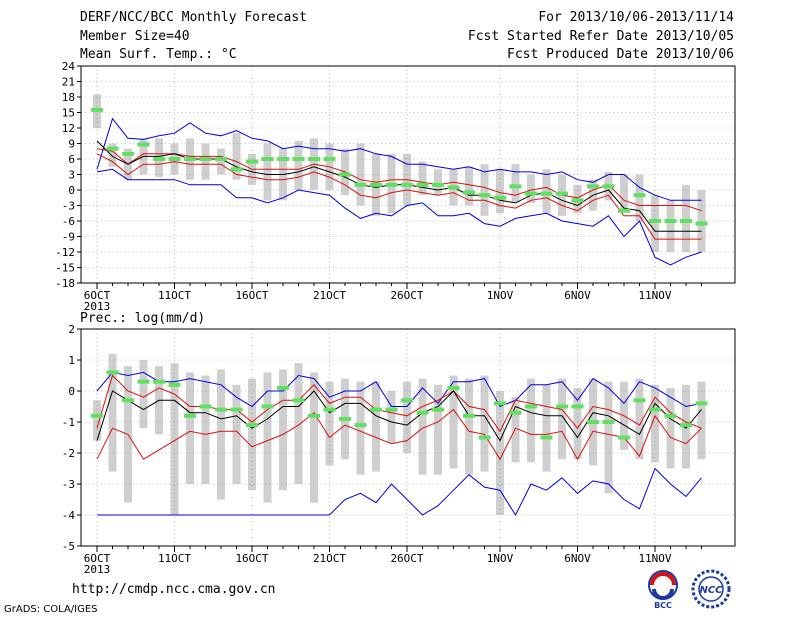 The width and height of the screenshot is (800, 618). What do you see at coordinates (577, 558) in the screenshot?
I see `precip-xtick-label: 6NOV` at bounding box center [577, 558].